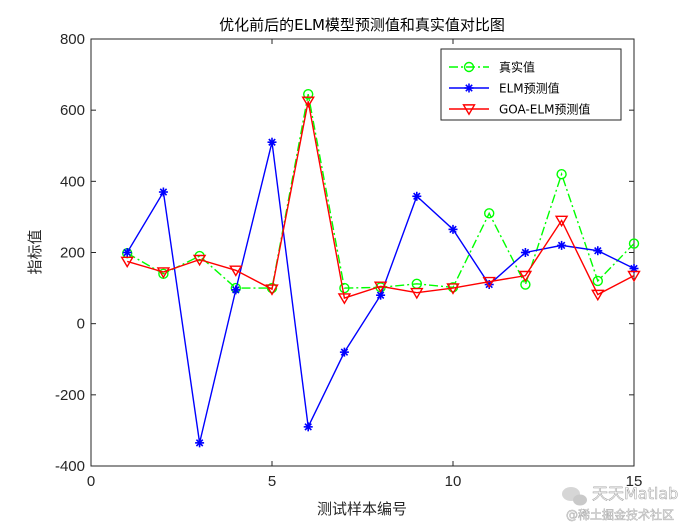 The image size is (700, 525). I want to click on y-tick-label: -200, so click(70, 395).